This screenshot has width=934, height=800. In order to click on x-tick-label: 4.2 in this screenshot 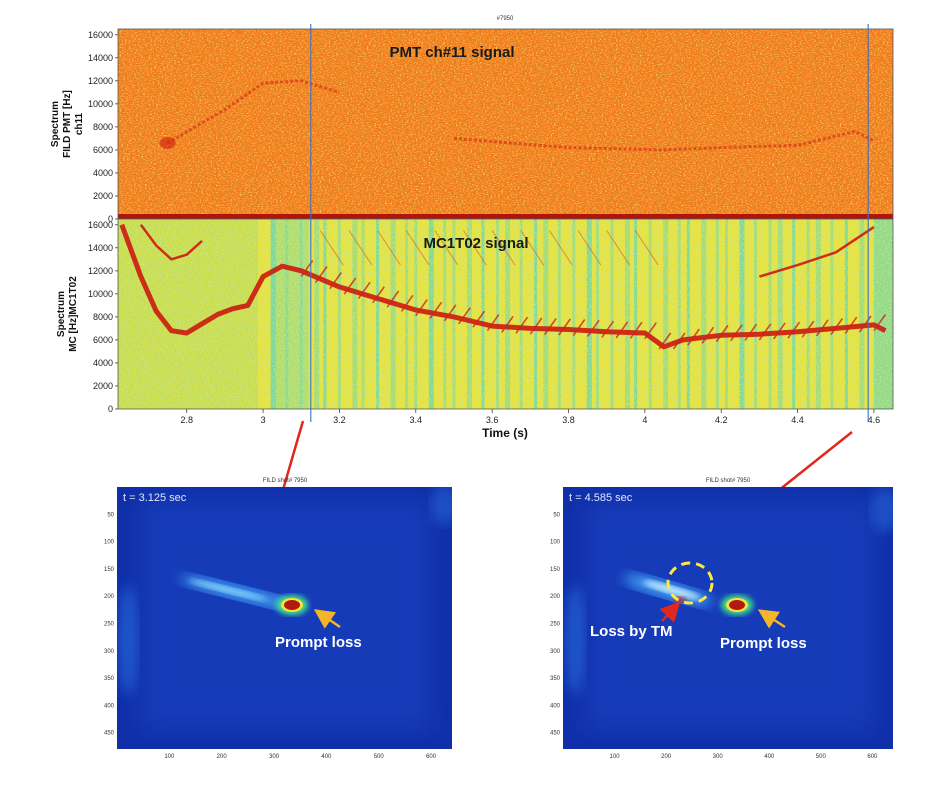, I will do `click(721, 420)`.